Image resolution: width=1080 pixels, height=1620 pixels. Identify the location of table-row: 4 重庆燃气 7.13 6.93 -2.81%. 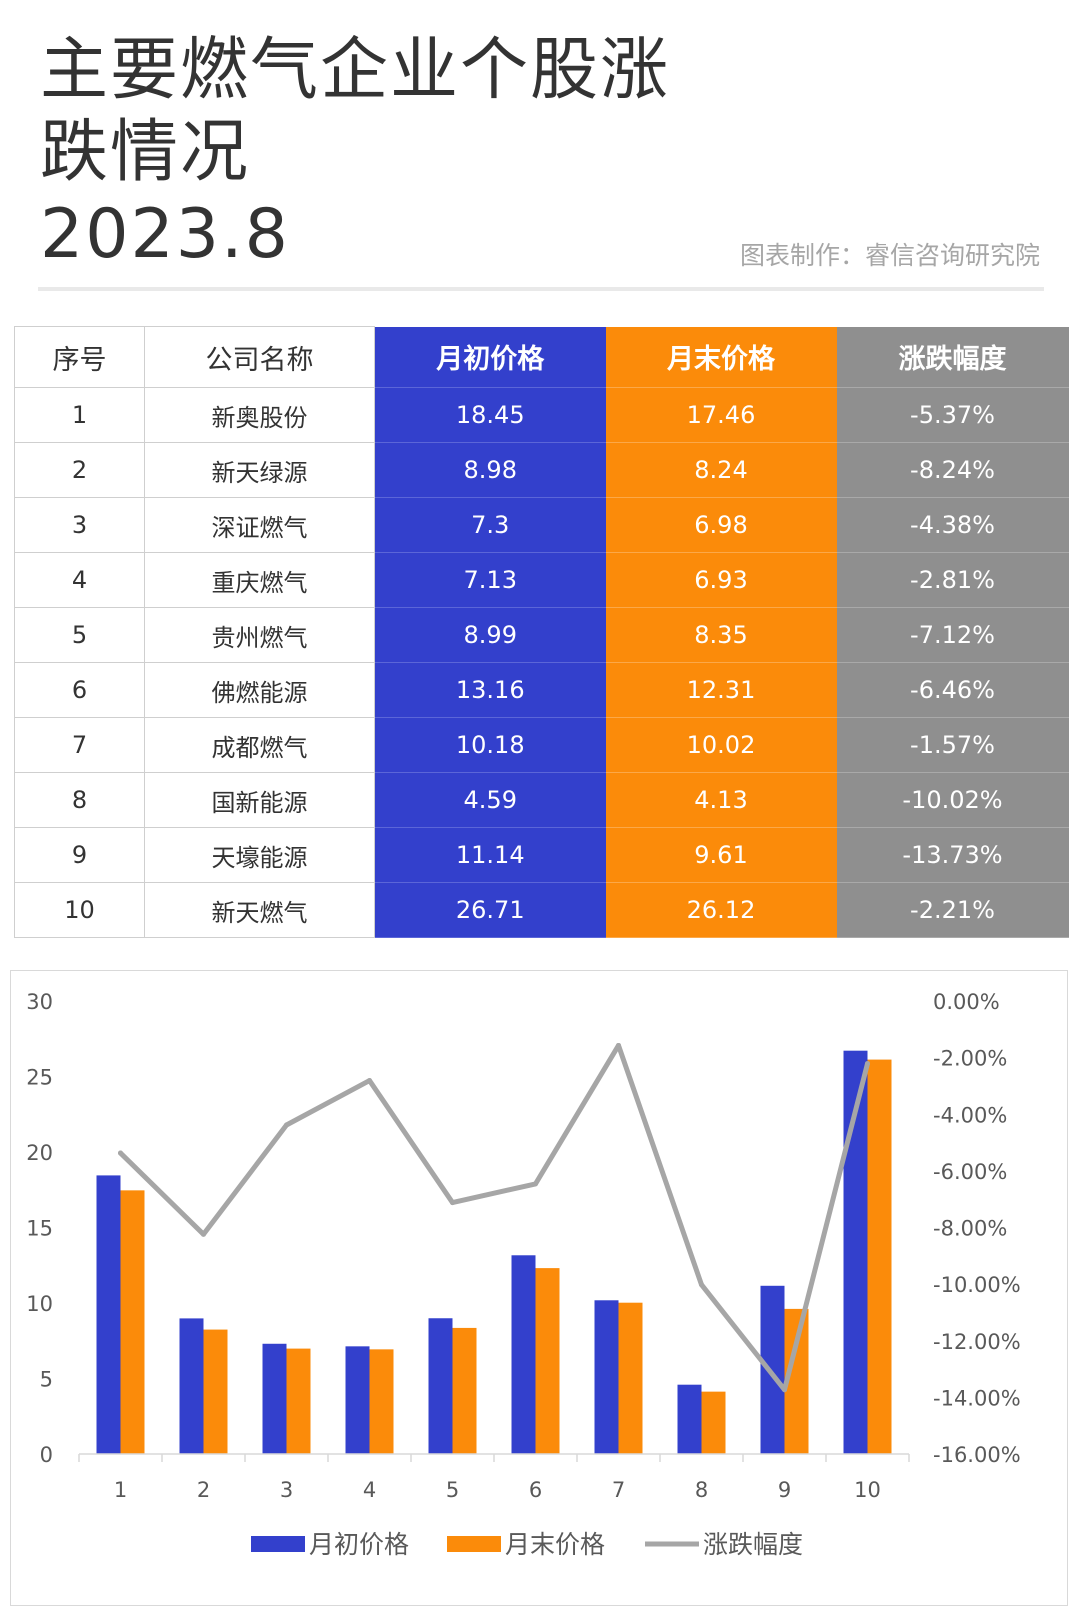
(541, 580).